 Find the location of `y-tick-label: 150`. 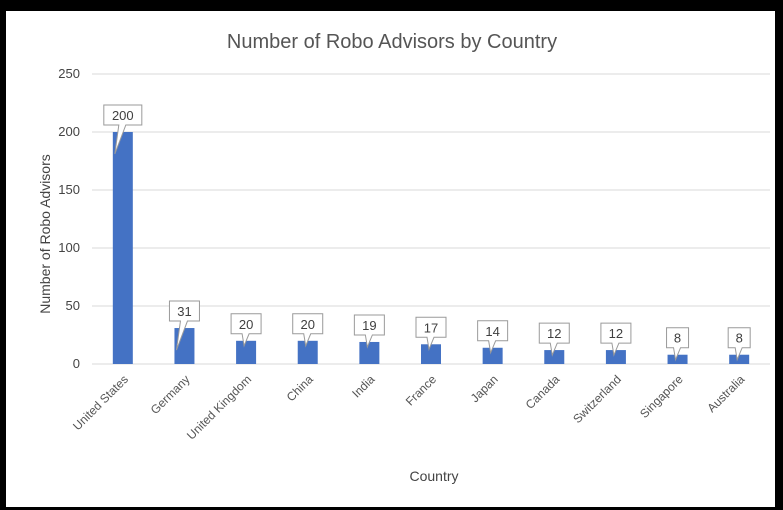

y-tick-label: 150 is located at coordinates (69, 189).